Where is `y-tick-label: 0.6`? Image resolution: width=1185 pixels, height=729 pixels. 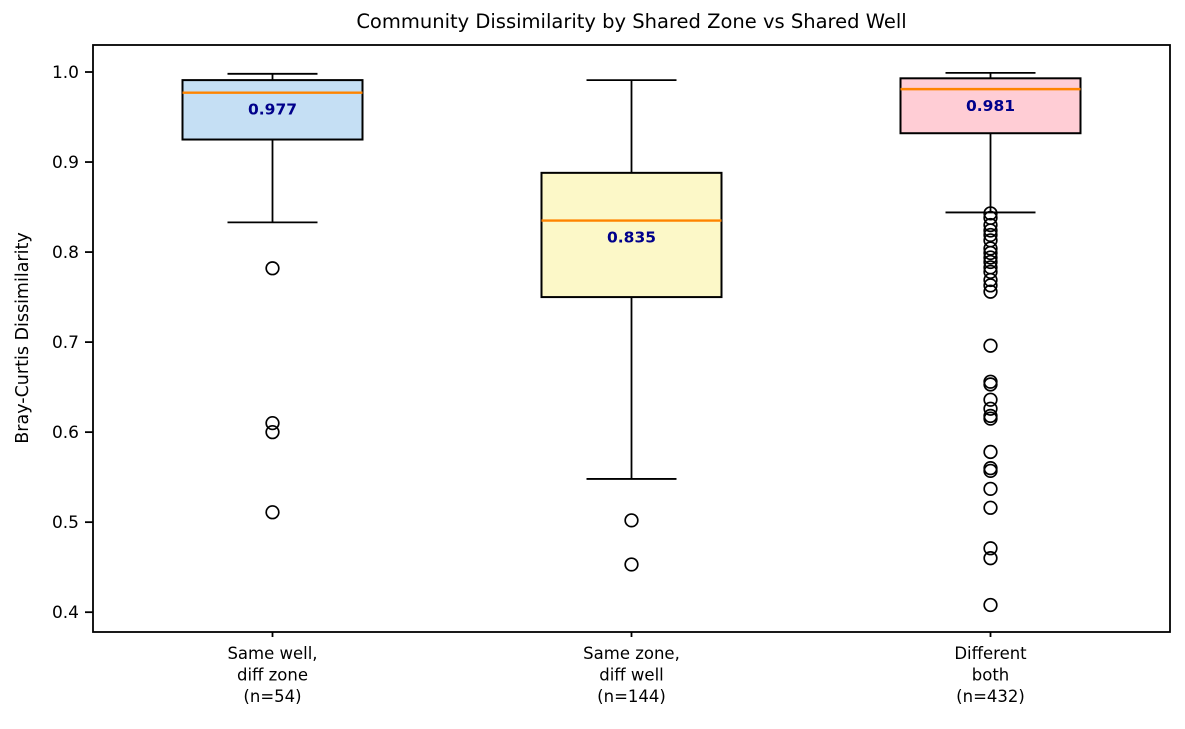
y-tick-label: 0.6 is located at coordinates (65, 433).